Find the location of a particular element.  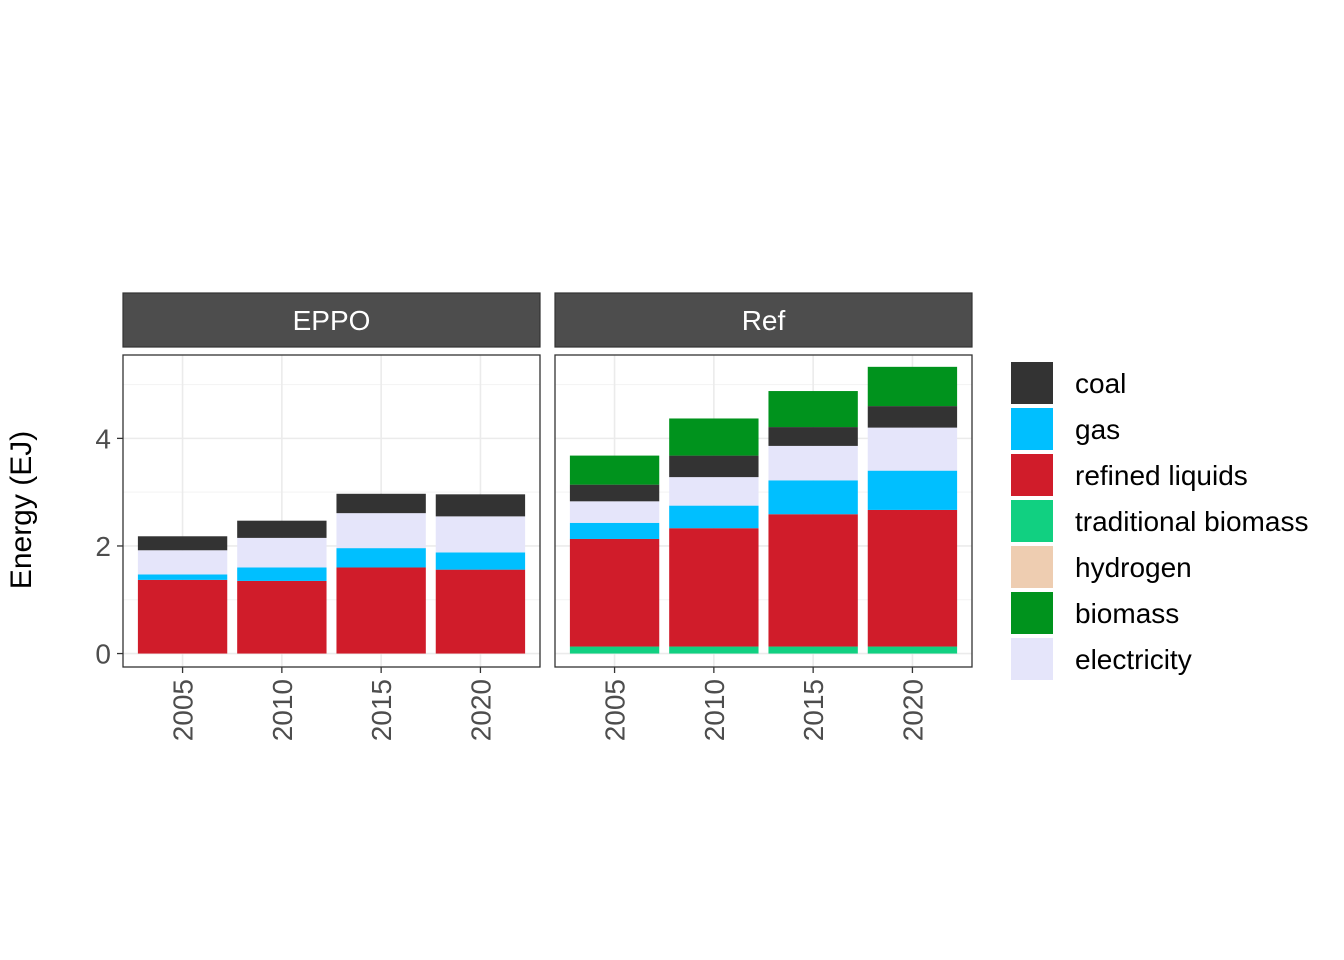

legend-item-biomass: biomass is located at coordinates (1095, 613).